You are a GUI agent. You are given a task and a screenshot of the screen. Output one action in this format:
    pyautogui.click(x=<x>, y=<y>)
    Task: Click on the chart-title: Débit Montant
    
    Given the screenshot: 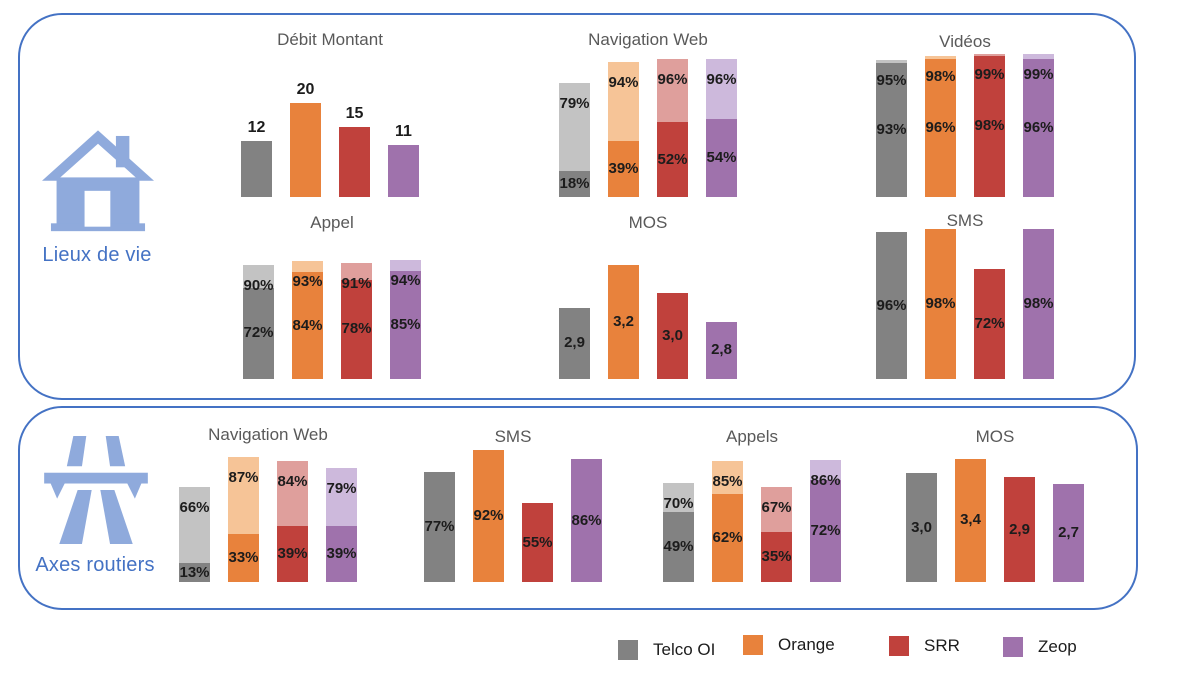 What is the action you would take?
    pyautogui.click(x=330, y=39)
    